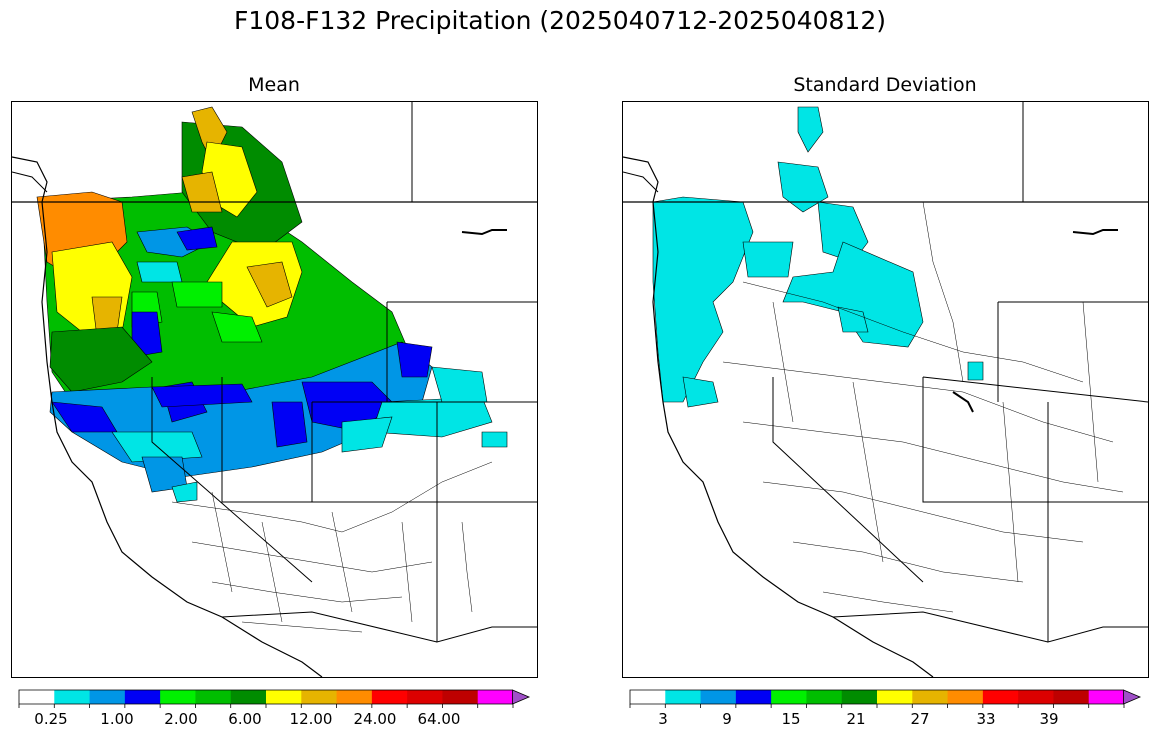  Describe the element at coordinates (311, 719) in the screenshot. I see `mean-colorbar-tick: 12.00` at that location.